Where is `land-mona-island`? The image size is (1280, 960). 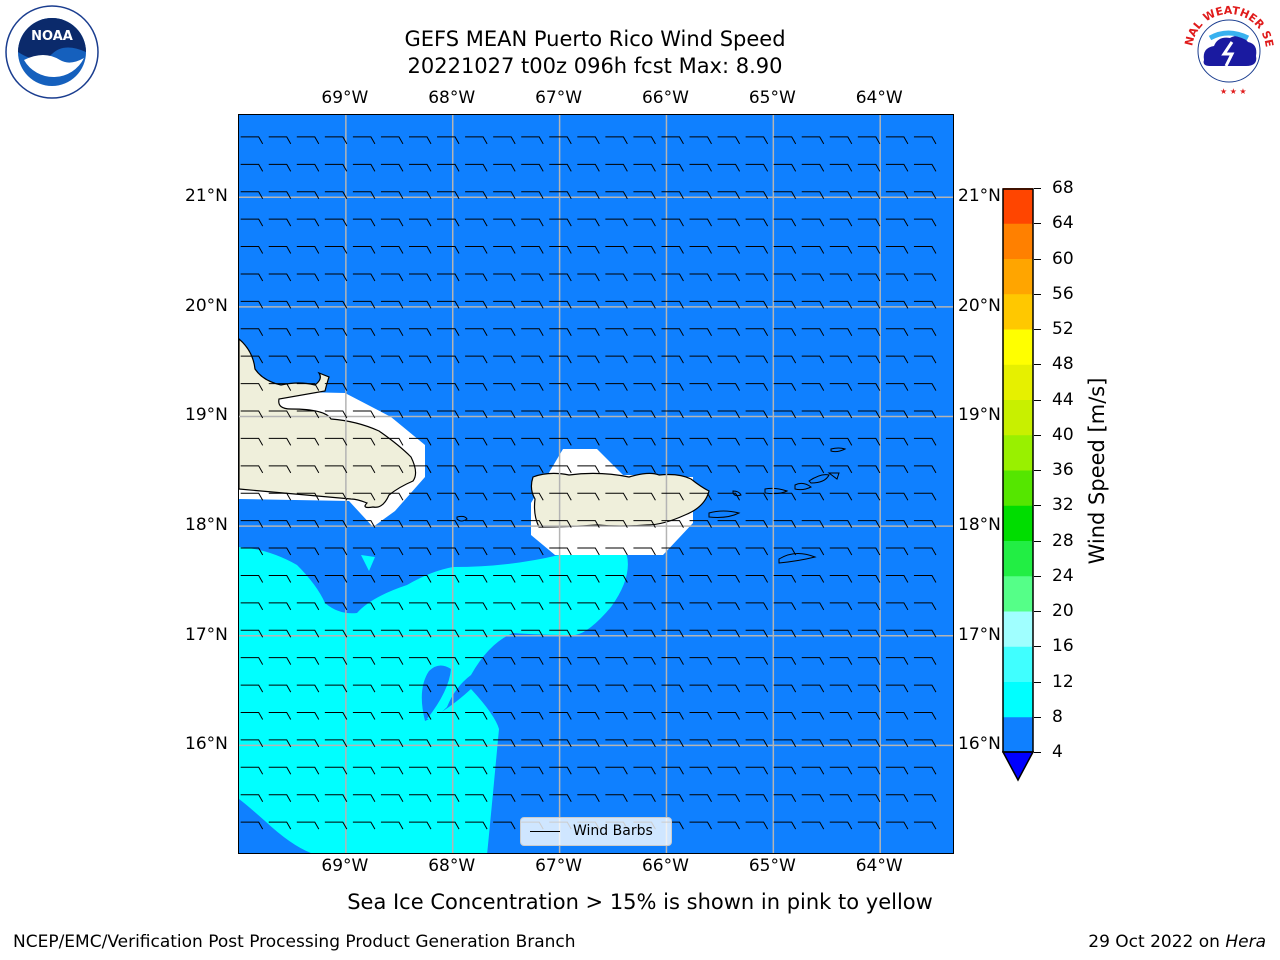 land-mona-island is located at coordinates (462, 518).